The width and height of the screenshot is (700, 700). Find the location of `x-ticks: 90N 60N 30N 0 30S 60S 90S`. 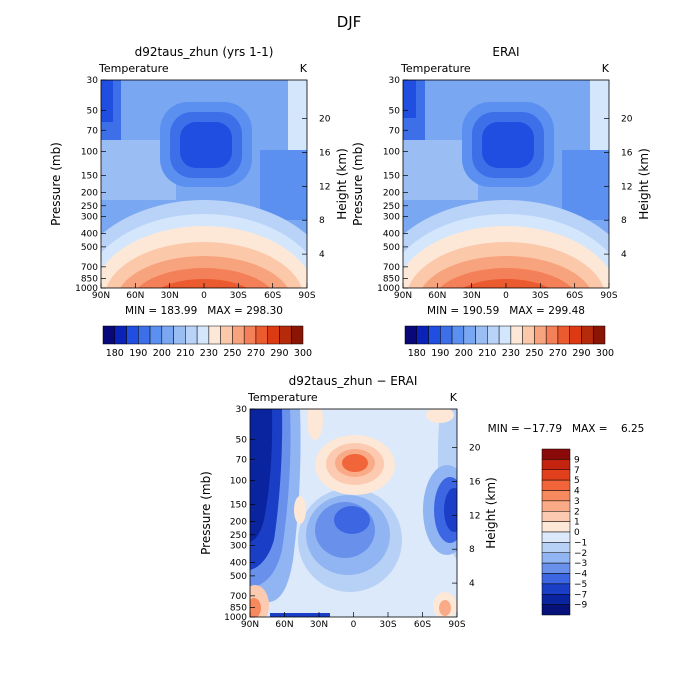

x-ticks: 90N 60N 30N 0 30S 60S 90S is located at coordinates (204, 292).